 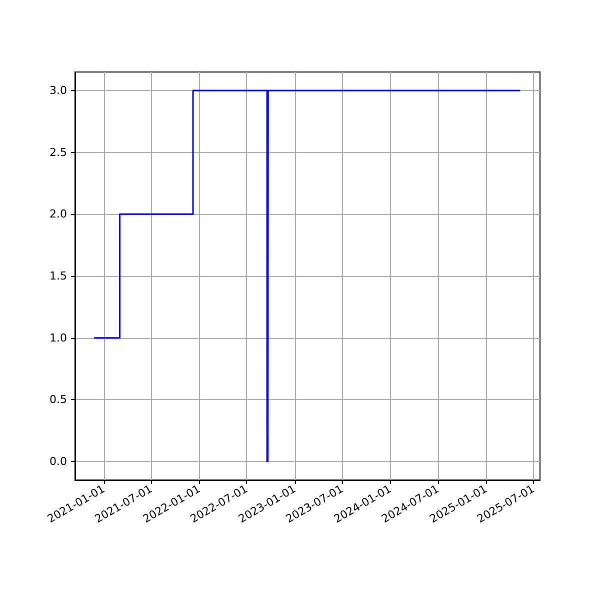 What do you see at coordinates (58, 276) in the screenshot?
I see `y-tick-label: 1.5` at bounding box center [58, 276].